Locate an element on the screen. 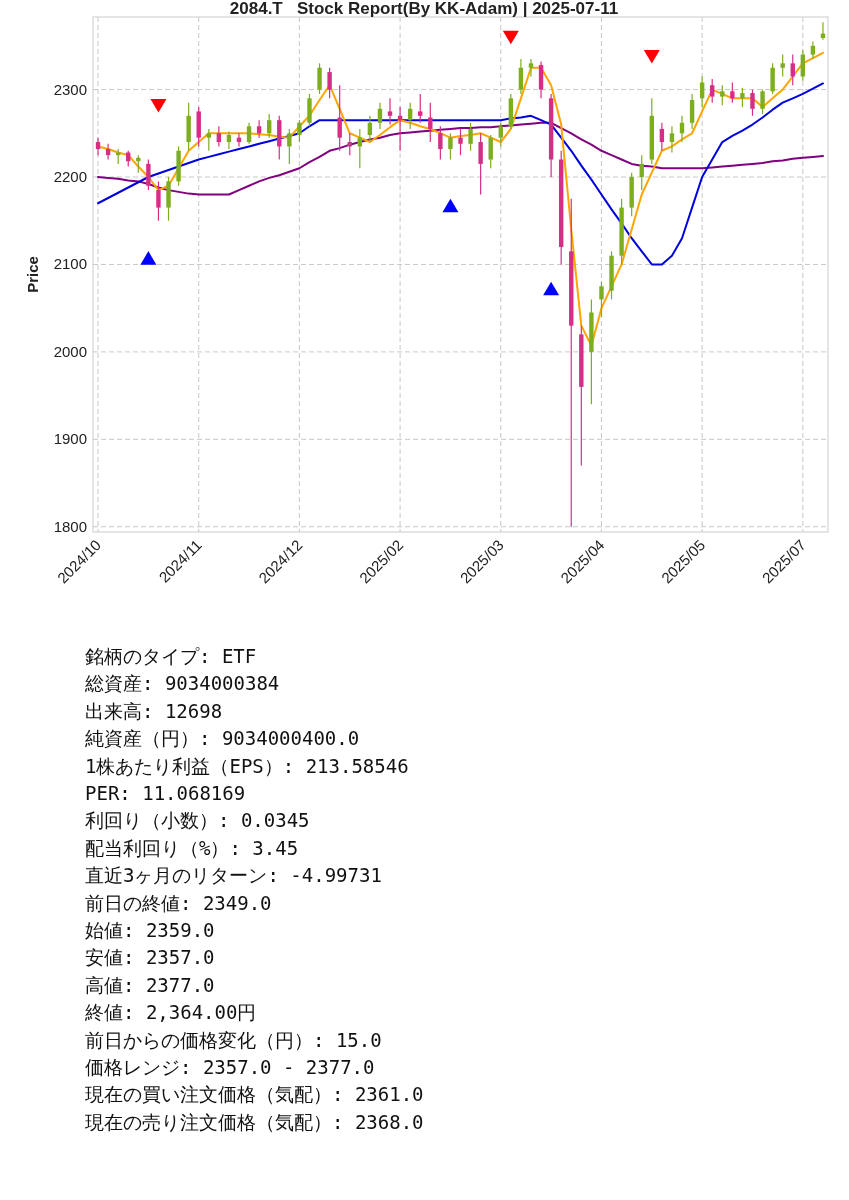 The width and height of the screenshot is (849, 1200). y-axis-title: Price is located at coordinates (32, 274).